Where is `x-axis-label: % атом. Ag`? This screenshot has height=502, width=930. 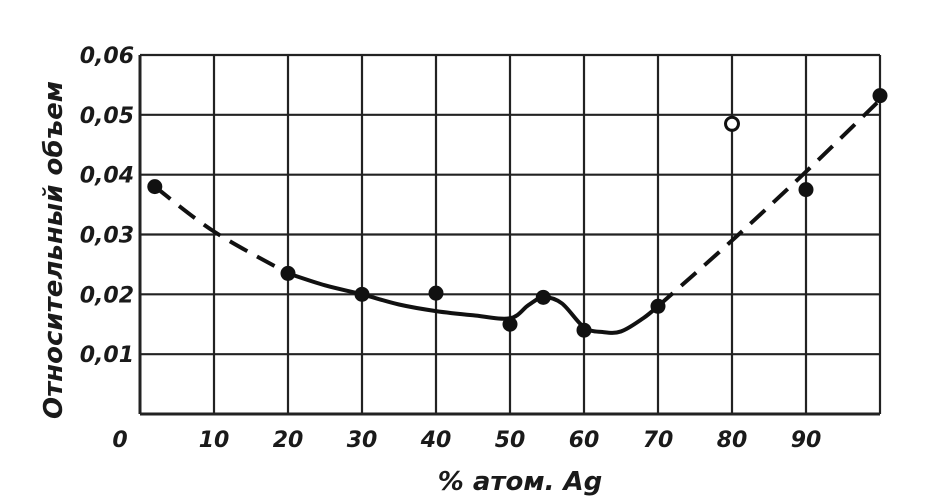
x-axis-label: % атом. Ag is located at coordinates (520, 482).